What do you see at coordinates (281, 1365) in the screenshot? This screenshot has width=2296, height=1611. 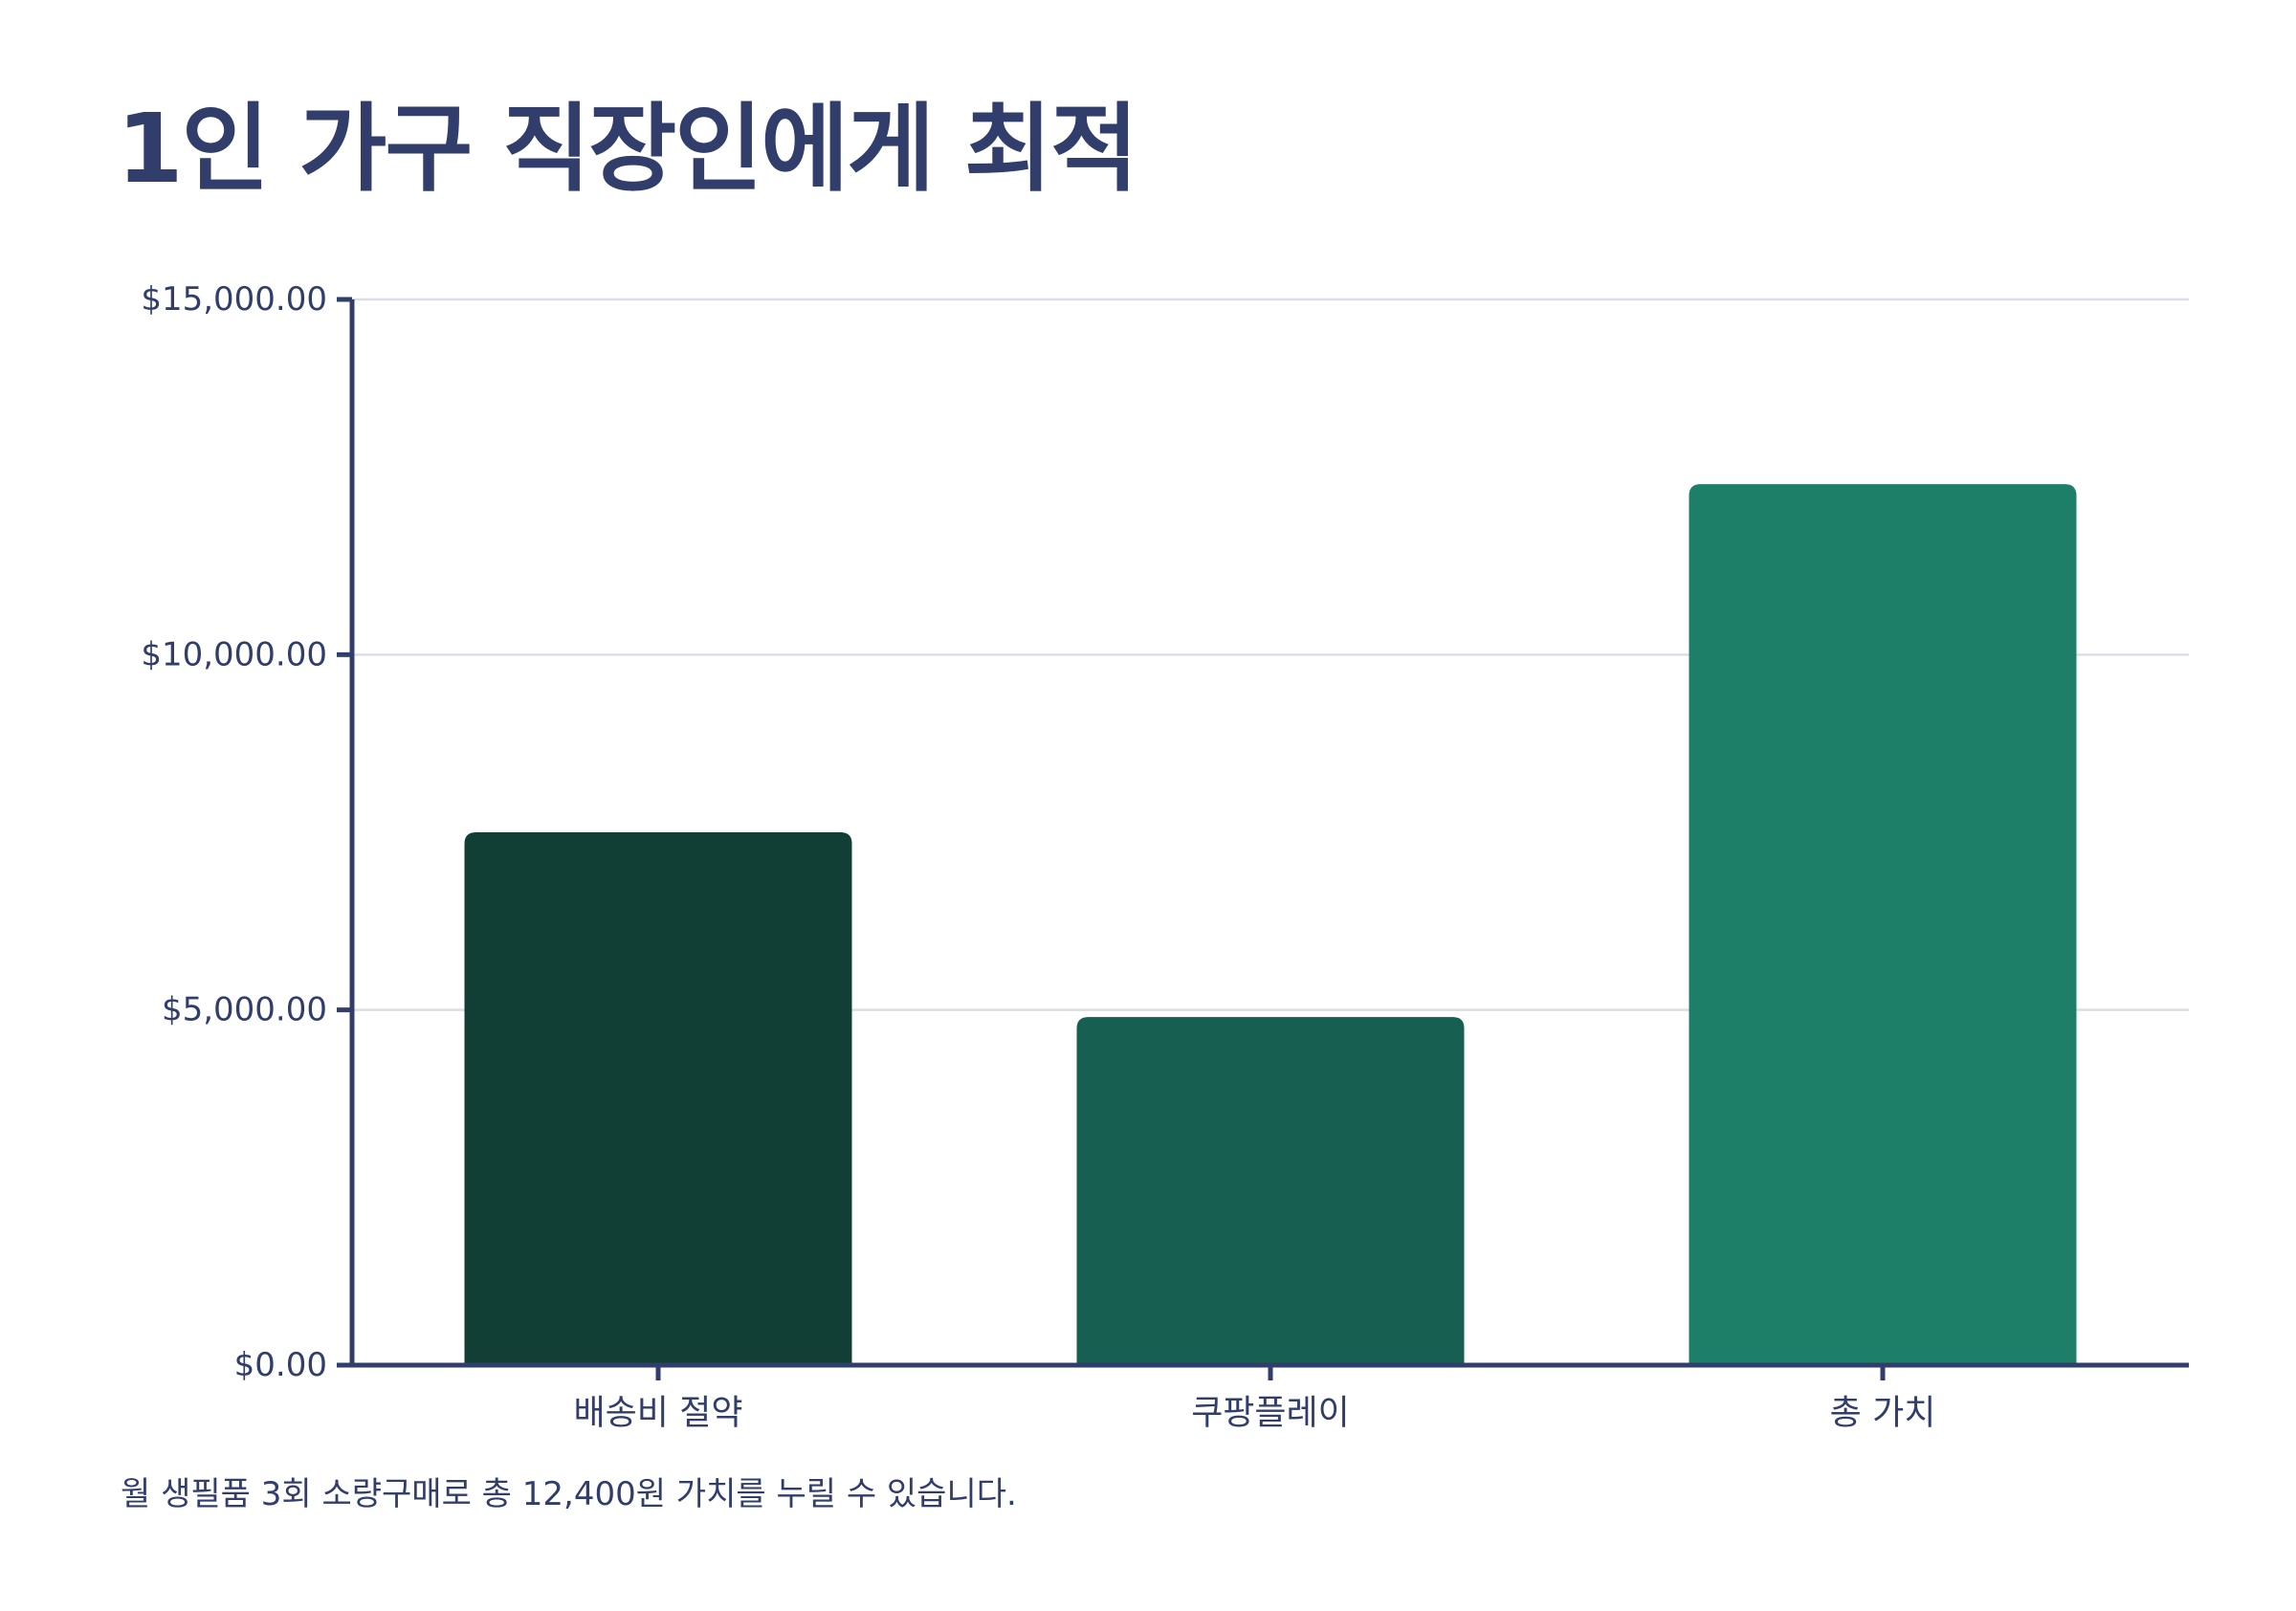 I see `y-tick-label: $0.00` at bounding box center [281, 1365].